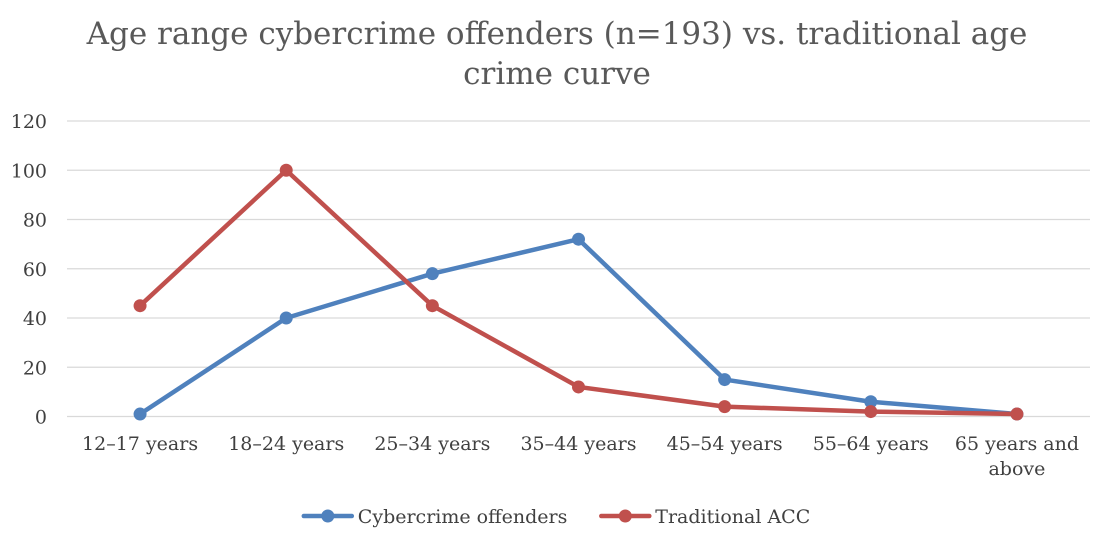 This screenshot has height=540, width=1114. I want to click on x-tick-label: 55–64 years, so click(871, 444).